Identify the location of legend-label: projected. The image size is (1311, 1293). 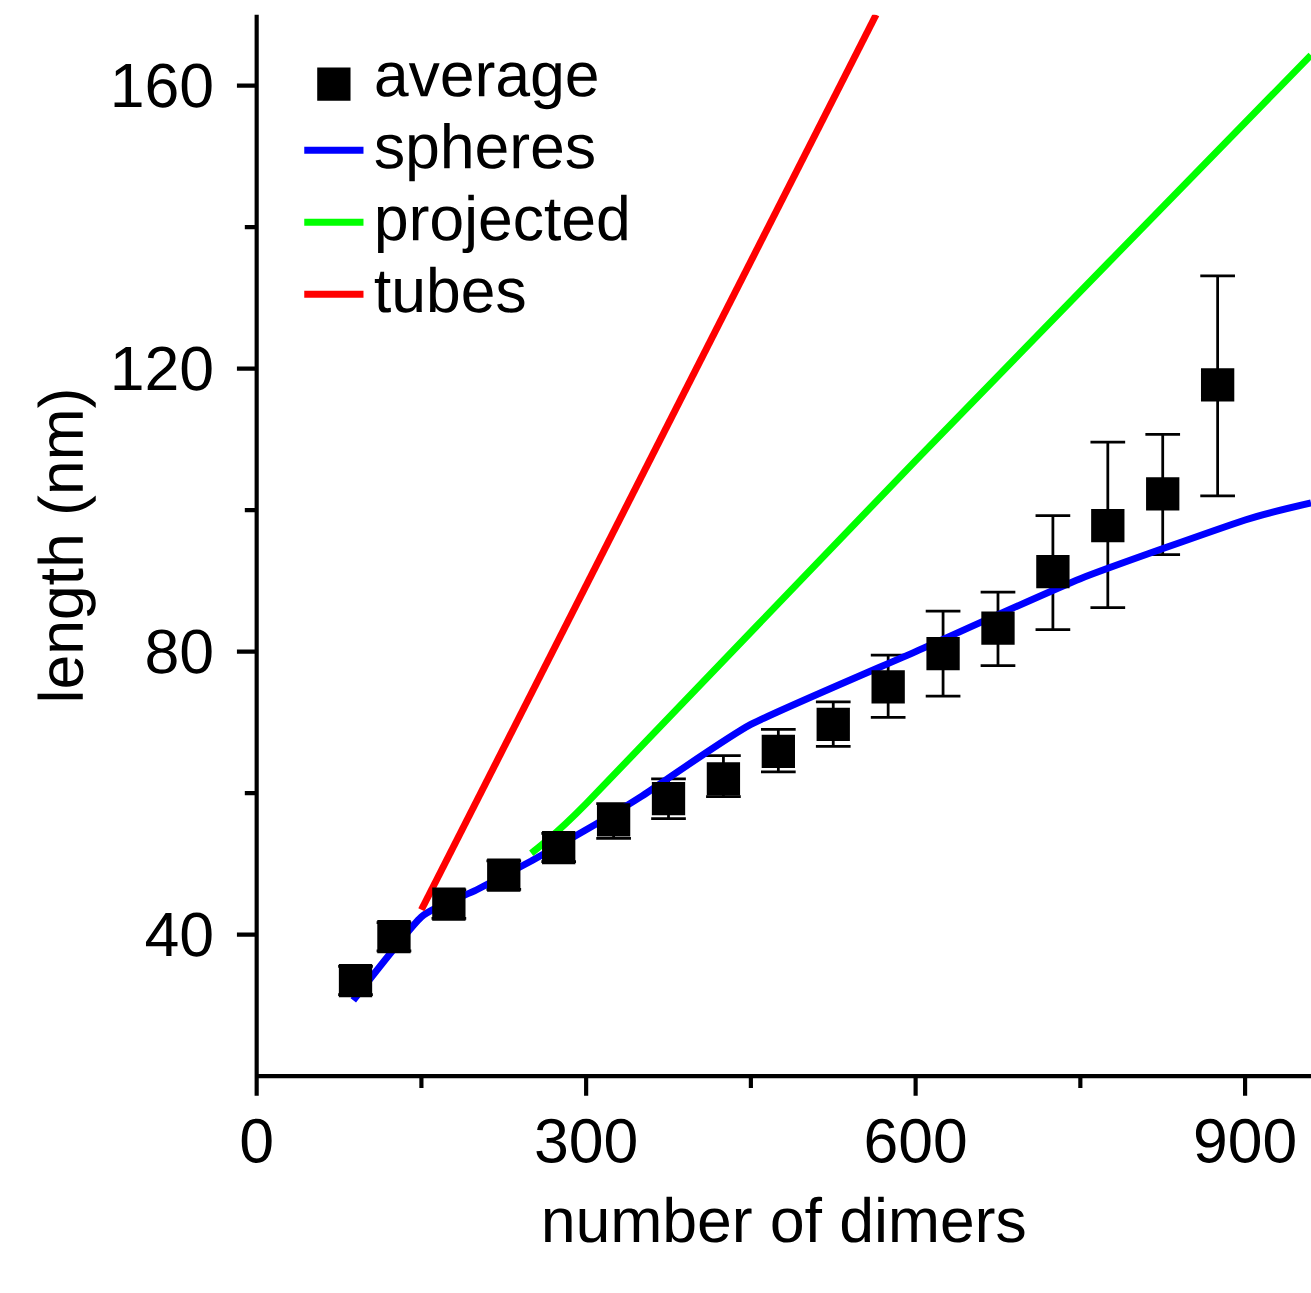
(502, 223).